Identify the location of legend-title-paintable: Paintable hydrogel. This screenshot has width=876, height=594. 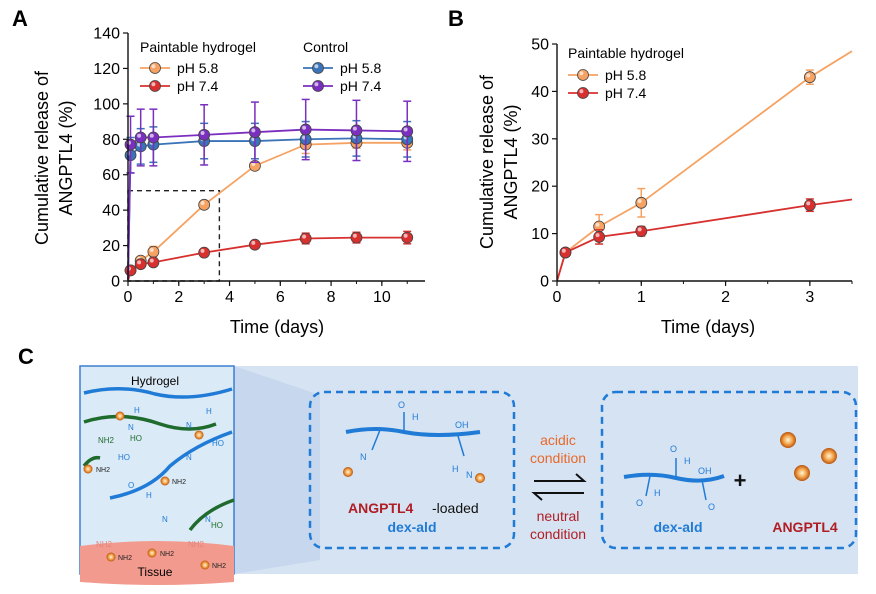
(198, 47).